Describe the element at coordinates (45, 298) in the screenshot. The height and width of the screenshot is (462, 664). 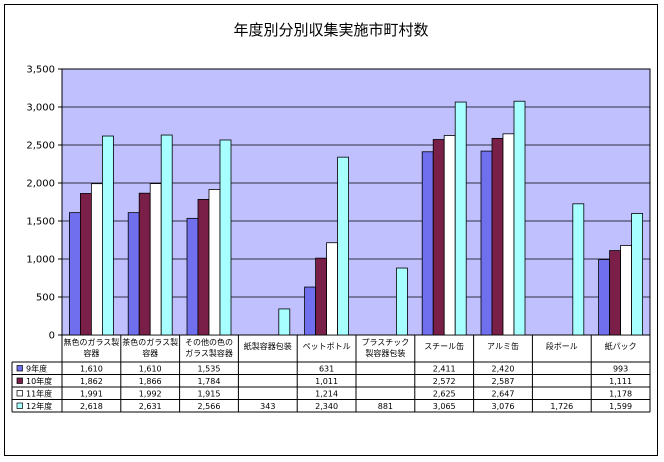
I see `y-tick-label: 500` at that location.